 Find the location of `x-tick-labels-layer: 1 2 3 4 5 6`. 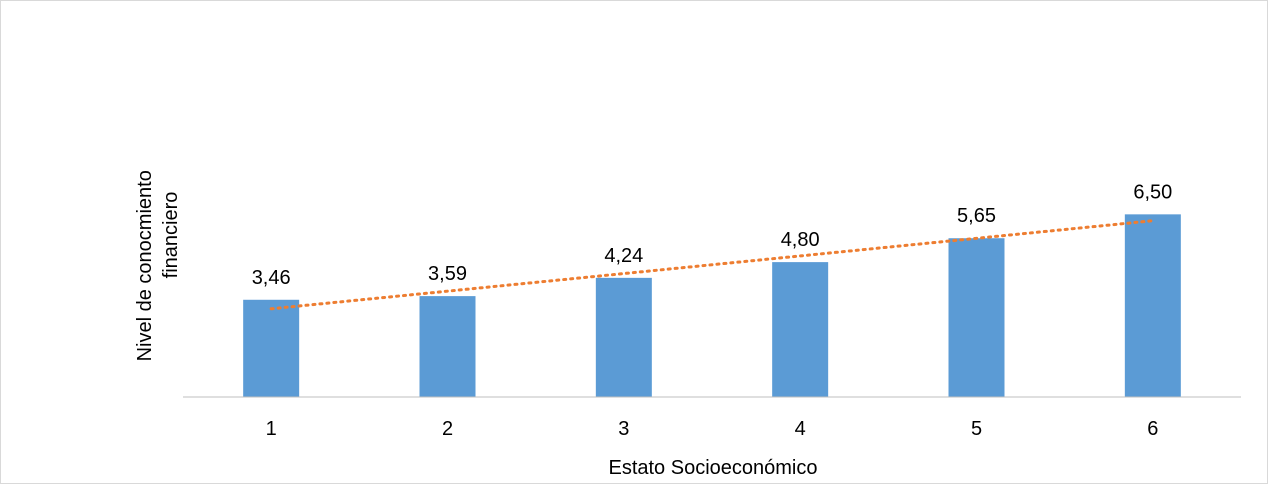

x-tick-labels-layer: 1 2 3 4 5 6 is located at coordinates (712, 429).